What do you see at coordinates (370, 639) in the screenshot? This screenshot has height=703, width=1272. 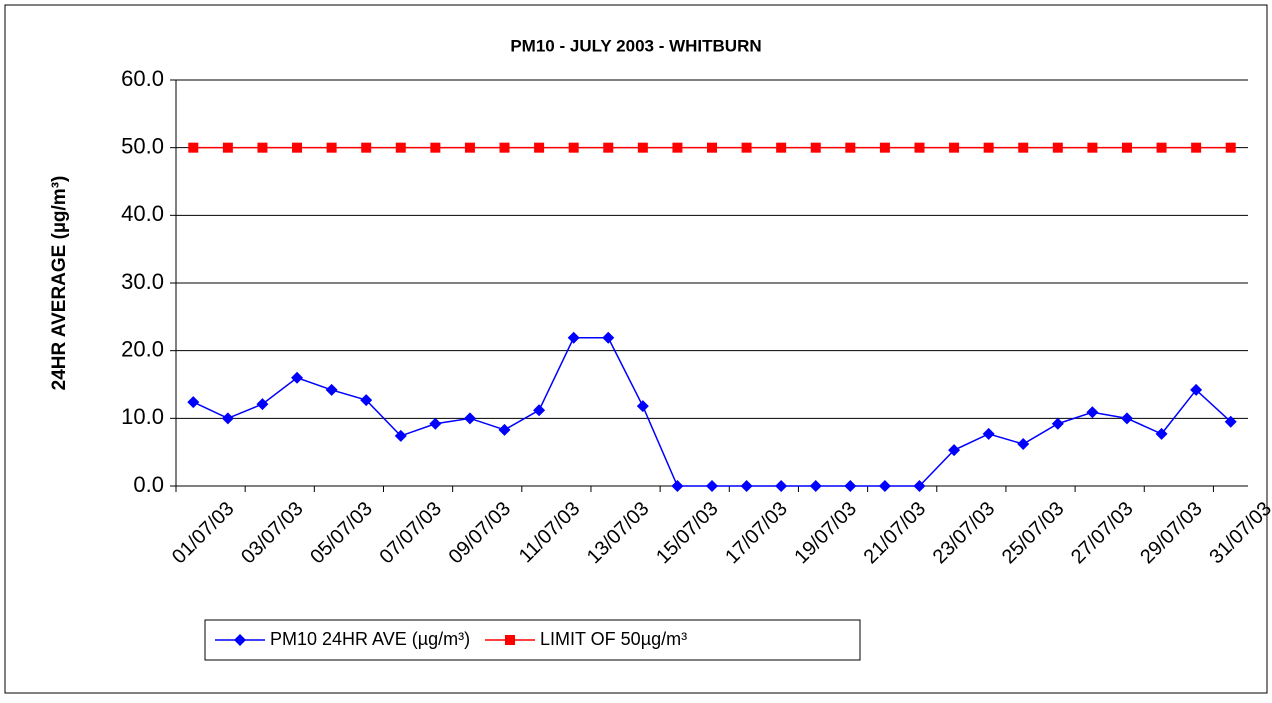 I see `legend-label: PM10 24HR AVE (µg/m³)` at bounding box center [370, 639].